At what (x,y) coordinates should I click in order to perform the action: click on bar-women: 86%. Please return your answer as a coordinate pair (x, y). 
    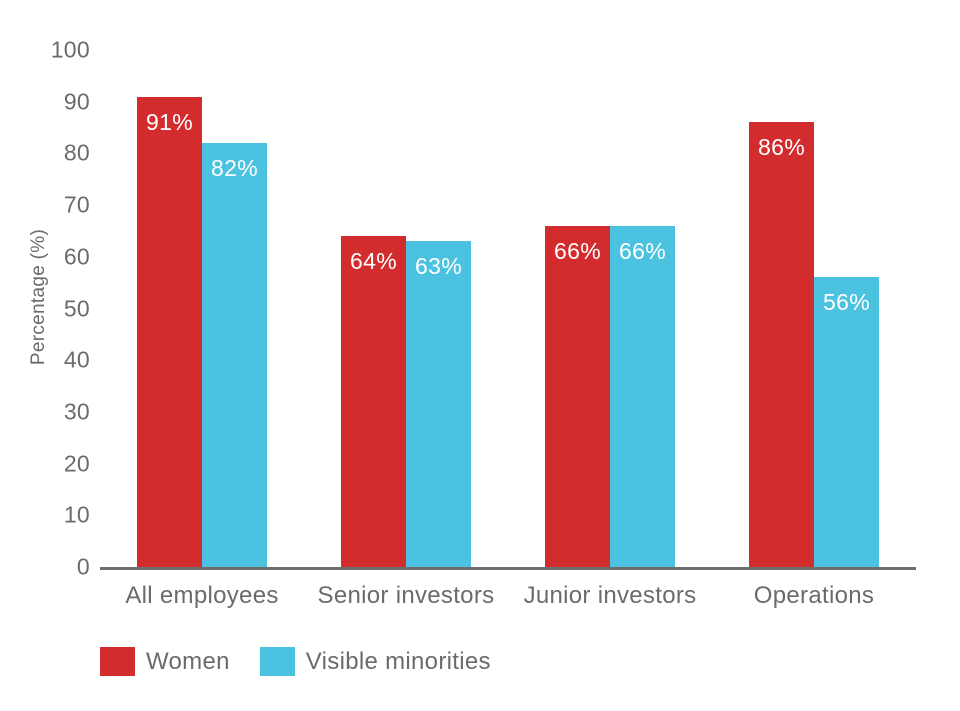
    Looking at the image, I should click on (781, 344).